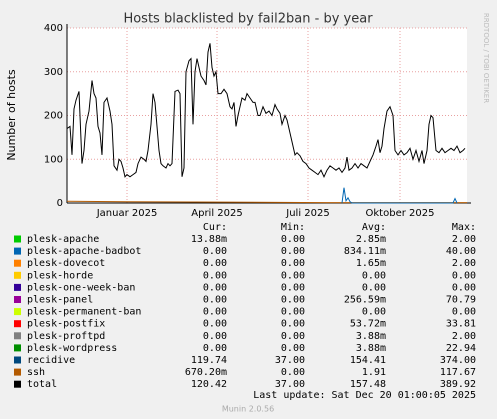 Image resolution: width=497 pixels, height=419 pixels. Describe the element at coordinates (72, 348) in the screenshot. I see `legend-name: plesk-wordpress` at that location.